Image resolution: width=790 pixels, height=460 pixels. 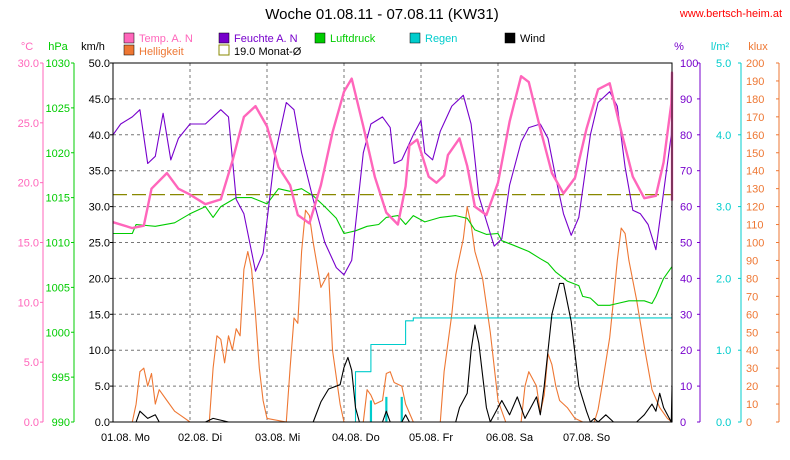 I want to click on x-axis-tick-label: 05.08. Fr, so click(x=431, y=438).